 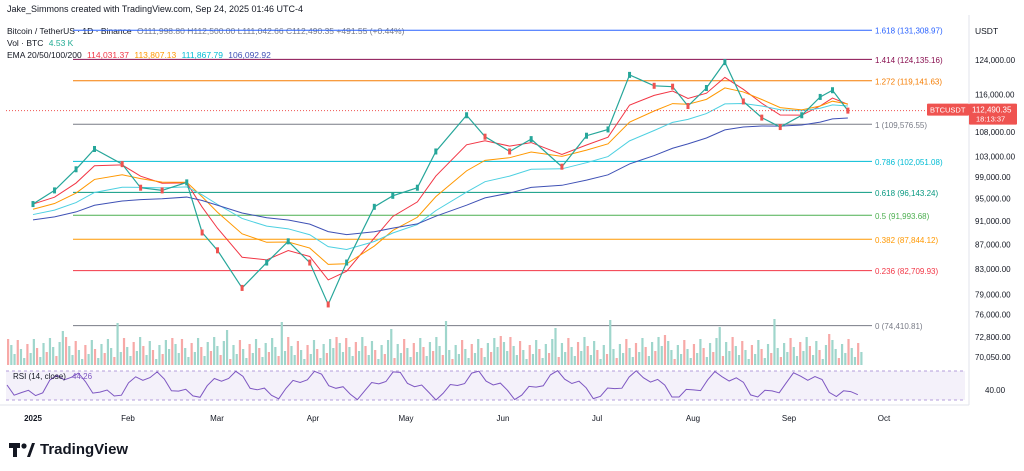 I want to click on ema-label: EMA 20/50/100/200, so click(x=44, y=55).